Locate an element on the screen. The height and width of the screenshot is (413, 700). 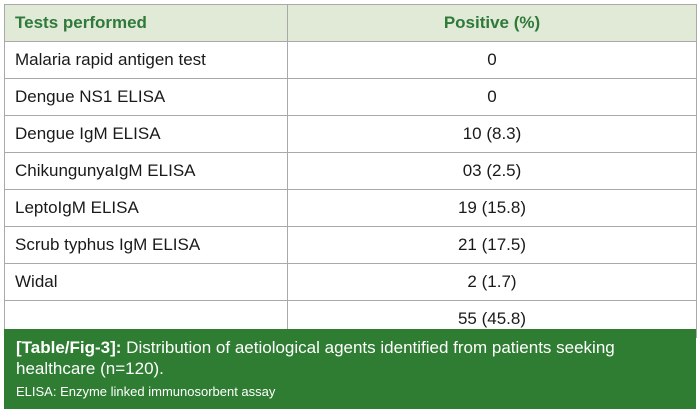
cell-positive: 10 (8.3) is located at coordinates (492, 134).